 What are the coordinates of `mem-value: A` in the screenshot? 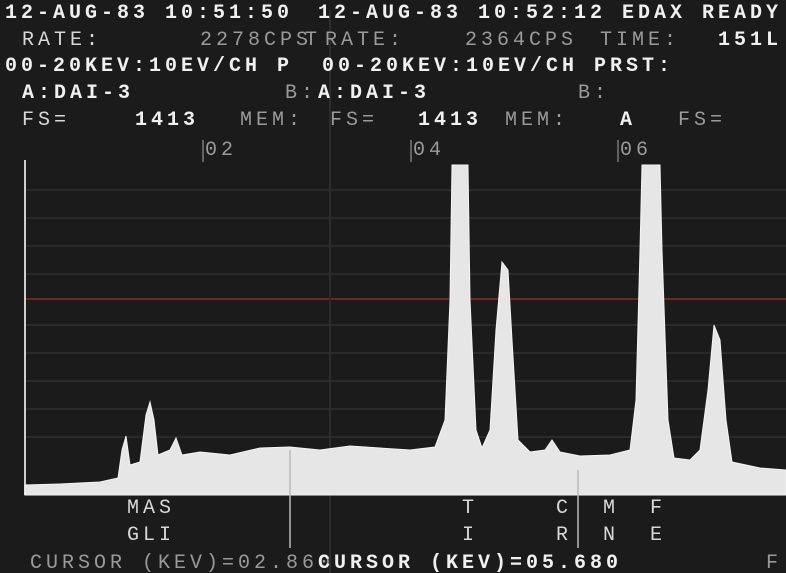 It's located at (628, 120).